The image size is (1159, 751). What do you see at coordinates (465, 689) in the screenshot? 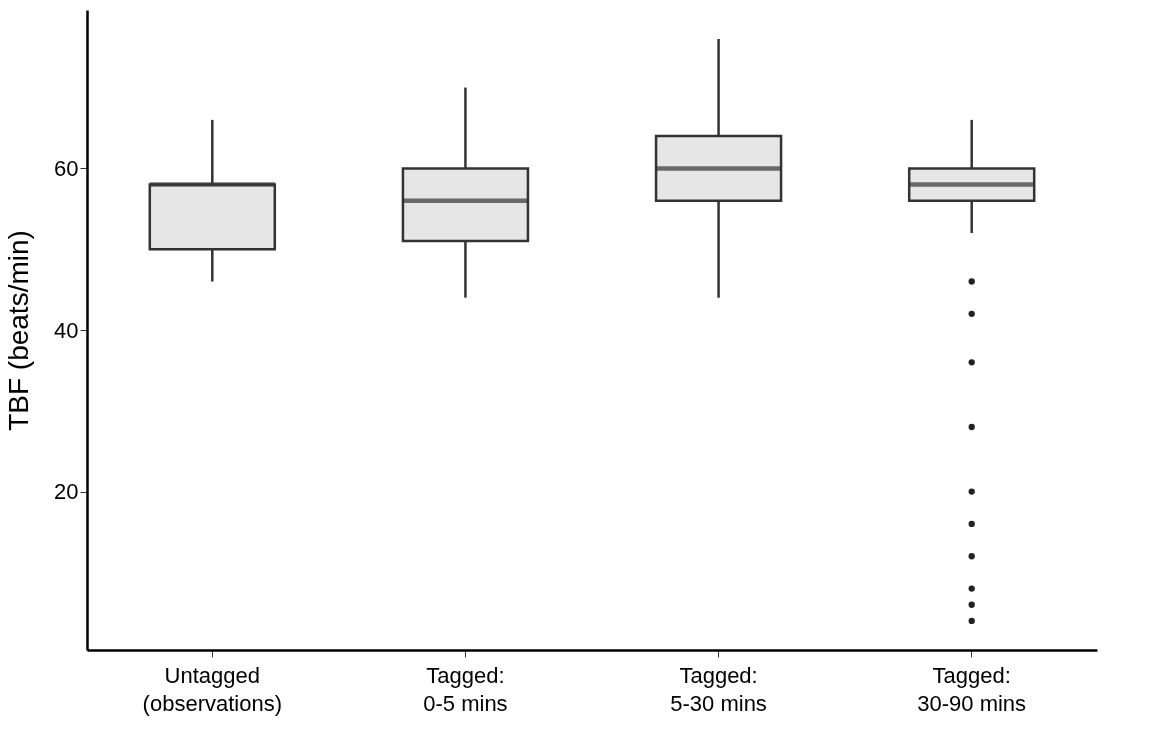
I see `x-tick-label: Tagged: 0-5 mins` at bounding box center [465, 689].